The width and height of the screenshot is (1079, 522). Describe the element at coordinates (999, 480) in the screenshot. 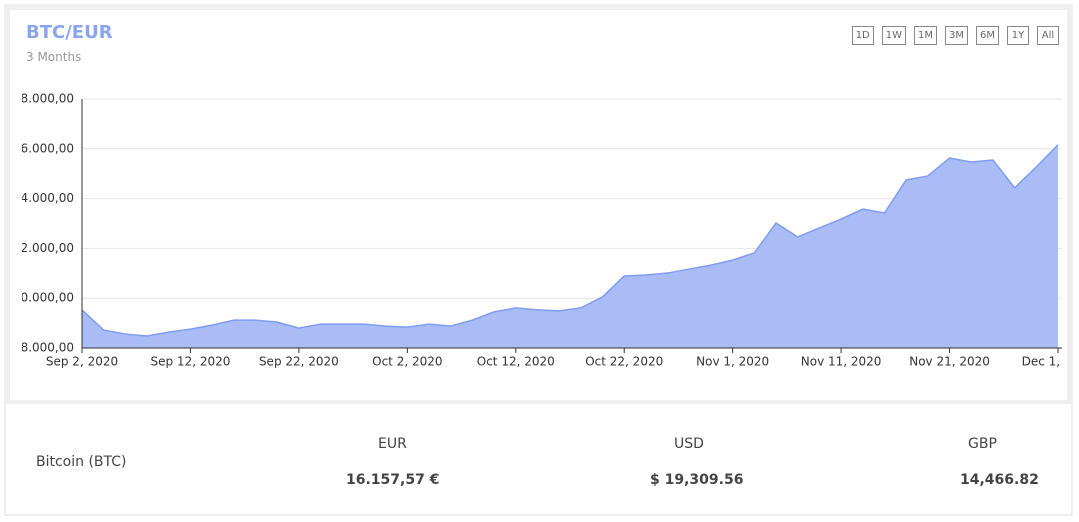

I see `price: 14,466.82` at that location.